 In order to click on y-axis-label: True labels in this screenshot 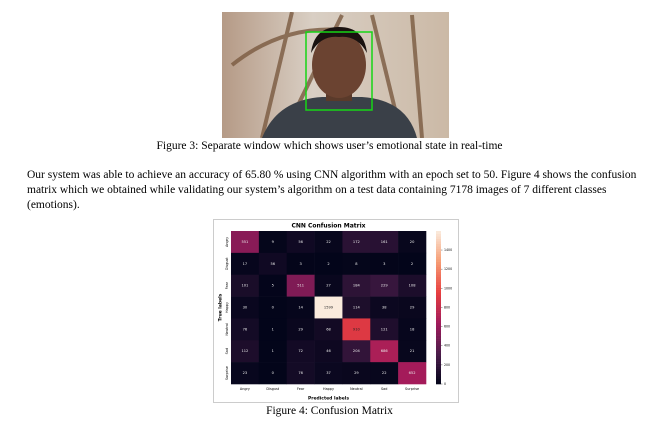, I will do `click(221, 307)`.